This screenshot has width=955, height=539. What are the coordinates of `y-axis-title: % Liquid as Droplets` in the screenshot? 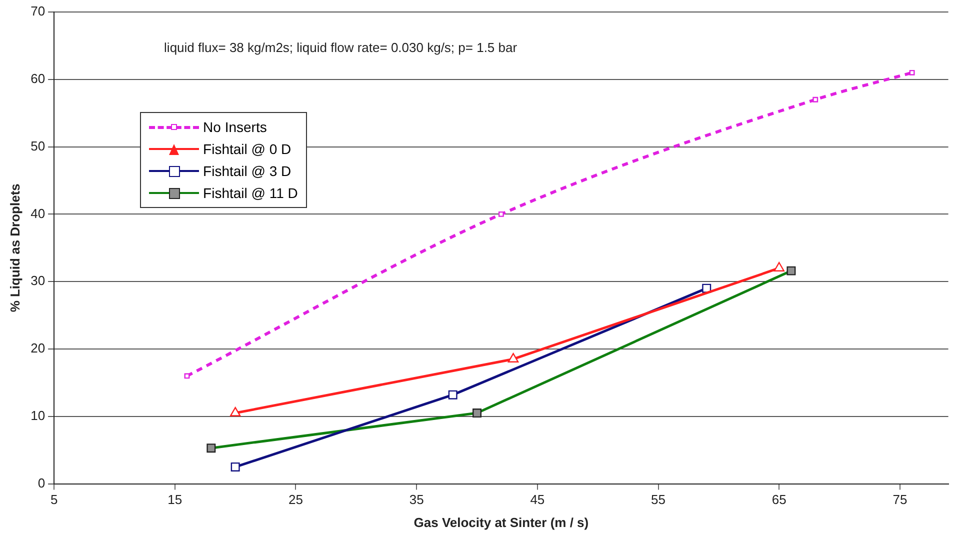 It's located at (14, 248).